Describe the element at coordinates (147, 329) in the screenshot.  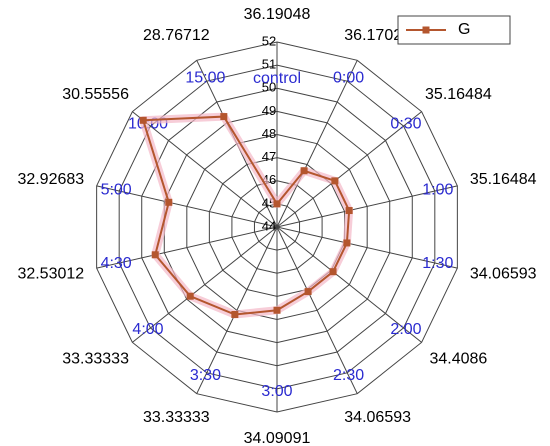
I see `category-label: 4:00` at that location.